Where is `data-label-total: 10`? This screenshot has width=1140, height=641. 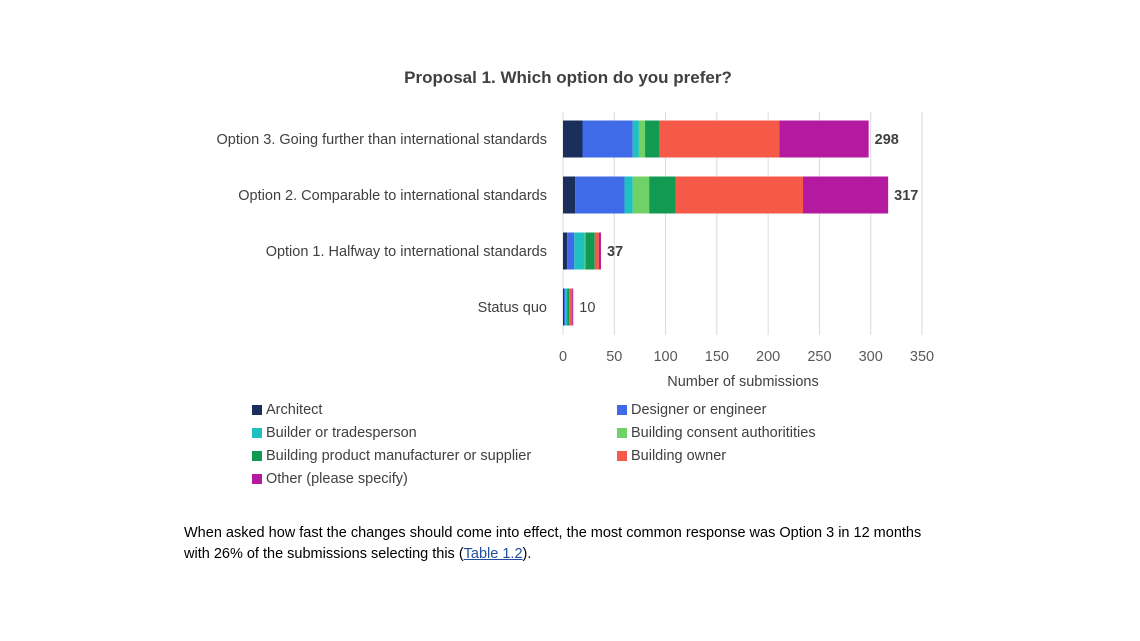
data-label-total: 10 is located at coordinates (587, 308).